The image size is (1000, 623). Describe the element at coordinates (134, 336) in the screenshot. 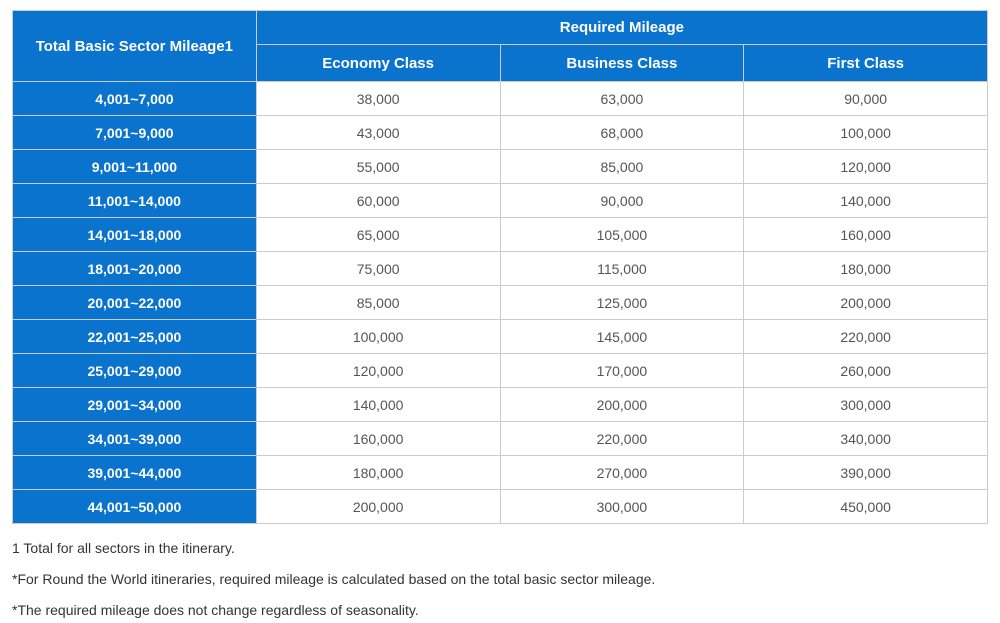

I see `sector-mileage-range-cell: 22,001~25,000` at that location.